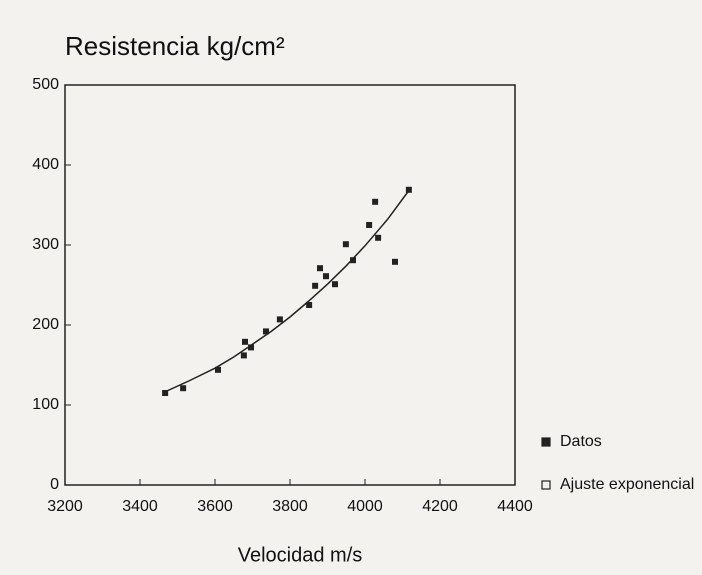  Describe the element at coordinates (45, 324) in the screenshot. I see `y-tick-label: 200` at that location.